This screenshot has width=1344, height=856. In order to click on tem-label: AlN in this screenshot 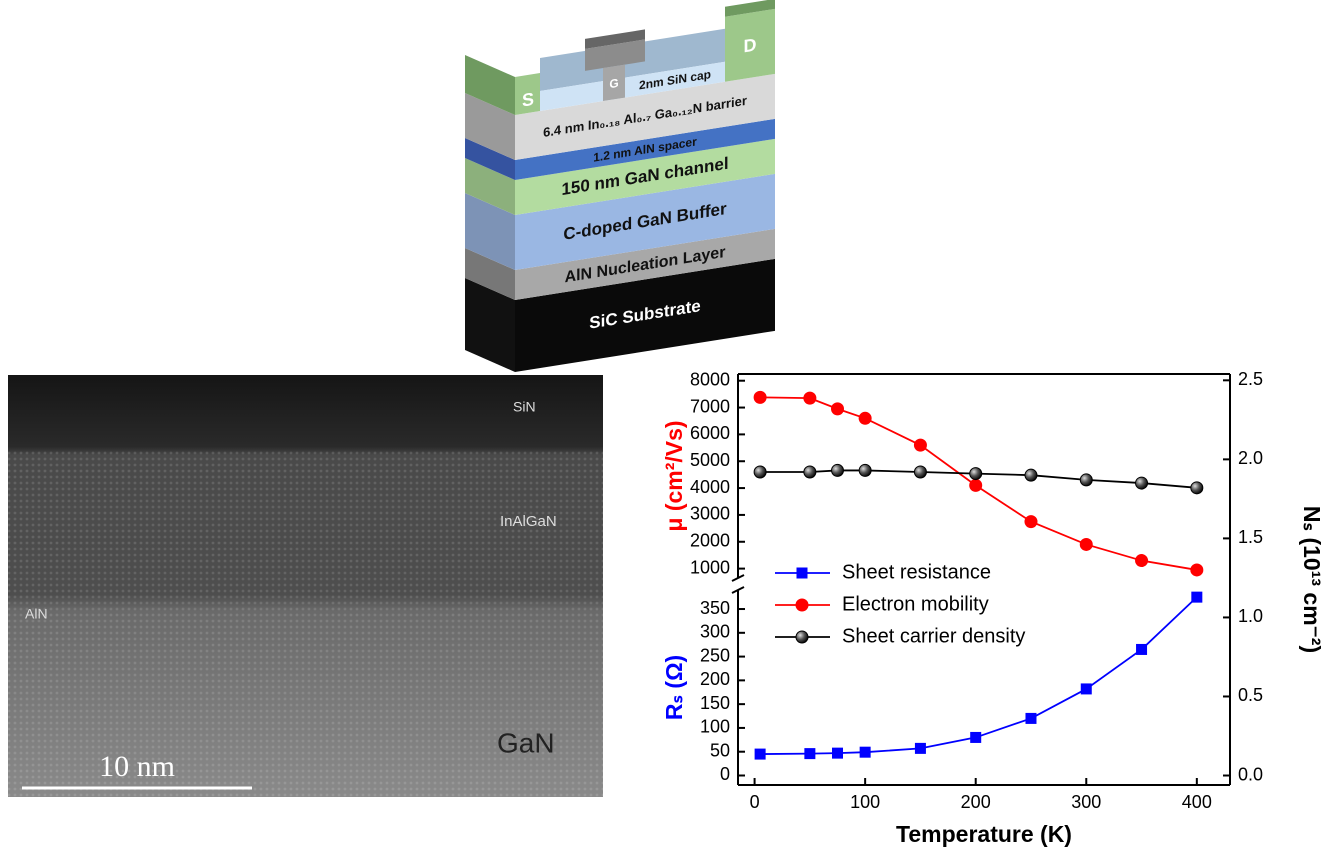, I will do `click(36, 614)`.